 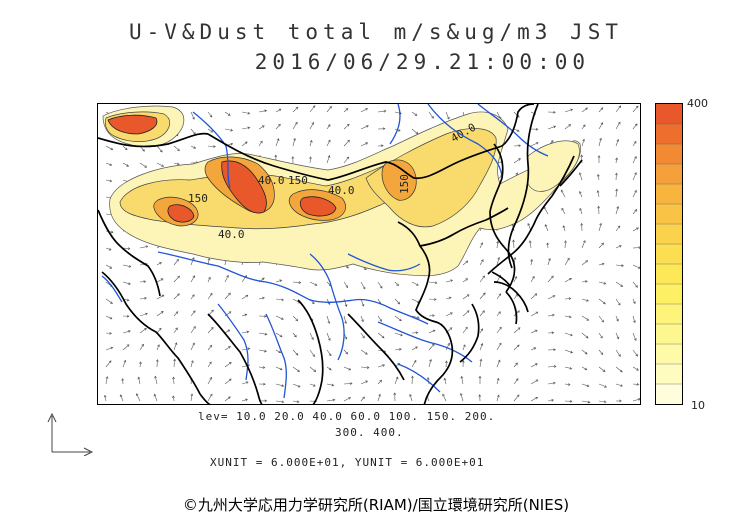 What do you see at coordinates (376, 505) in the screenshot?
I see `credit-line: ©九州大学応用力学研究所(RIAM)/国立環境研究所(NIES)` at bounding box center [376, 505].